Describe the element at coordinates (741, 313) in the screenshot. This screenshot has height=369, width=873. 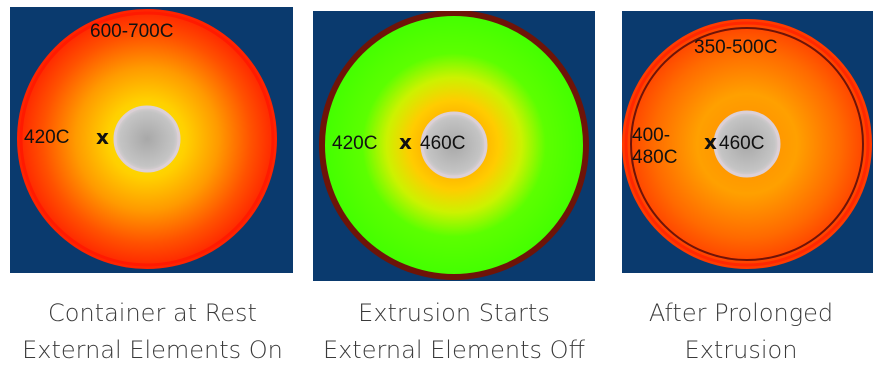
I see `caption-line-1: After Prolonged` at that location.